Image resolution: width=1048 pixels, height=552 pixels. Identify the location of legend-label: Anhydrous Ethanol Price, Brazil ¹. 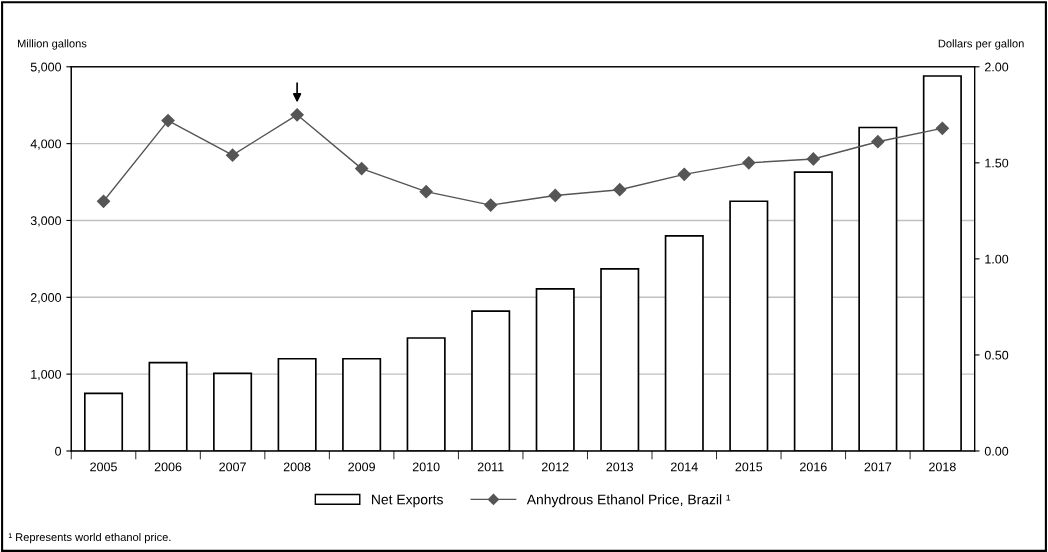
(628, 501).